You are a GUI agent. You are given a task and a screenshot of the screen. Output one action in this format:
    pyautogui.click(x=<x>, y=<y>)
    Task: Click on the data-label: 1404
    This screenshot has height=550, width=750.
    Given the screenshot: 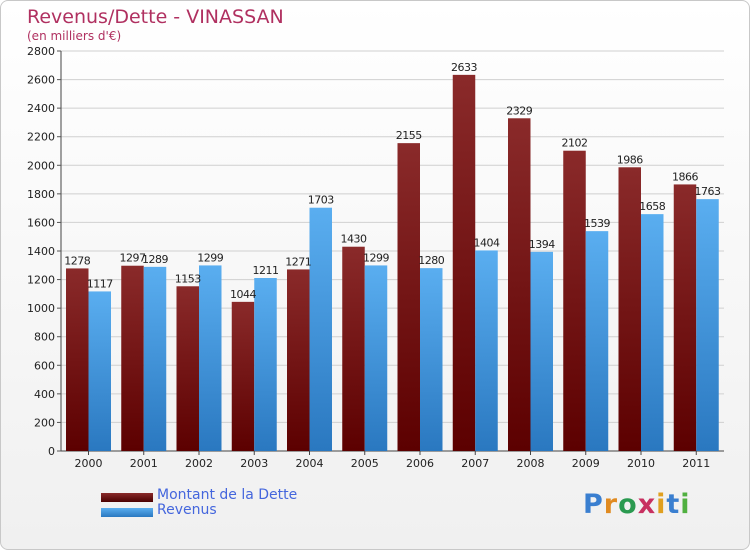 What is the action you would take?
    pyautogui.click(x=487, y=242)
    